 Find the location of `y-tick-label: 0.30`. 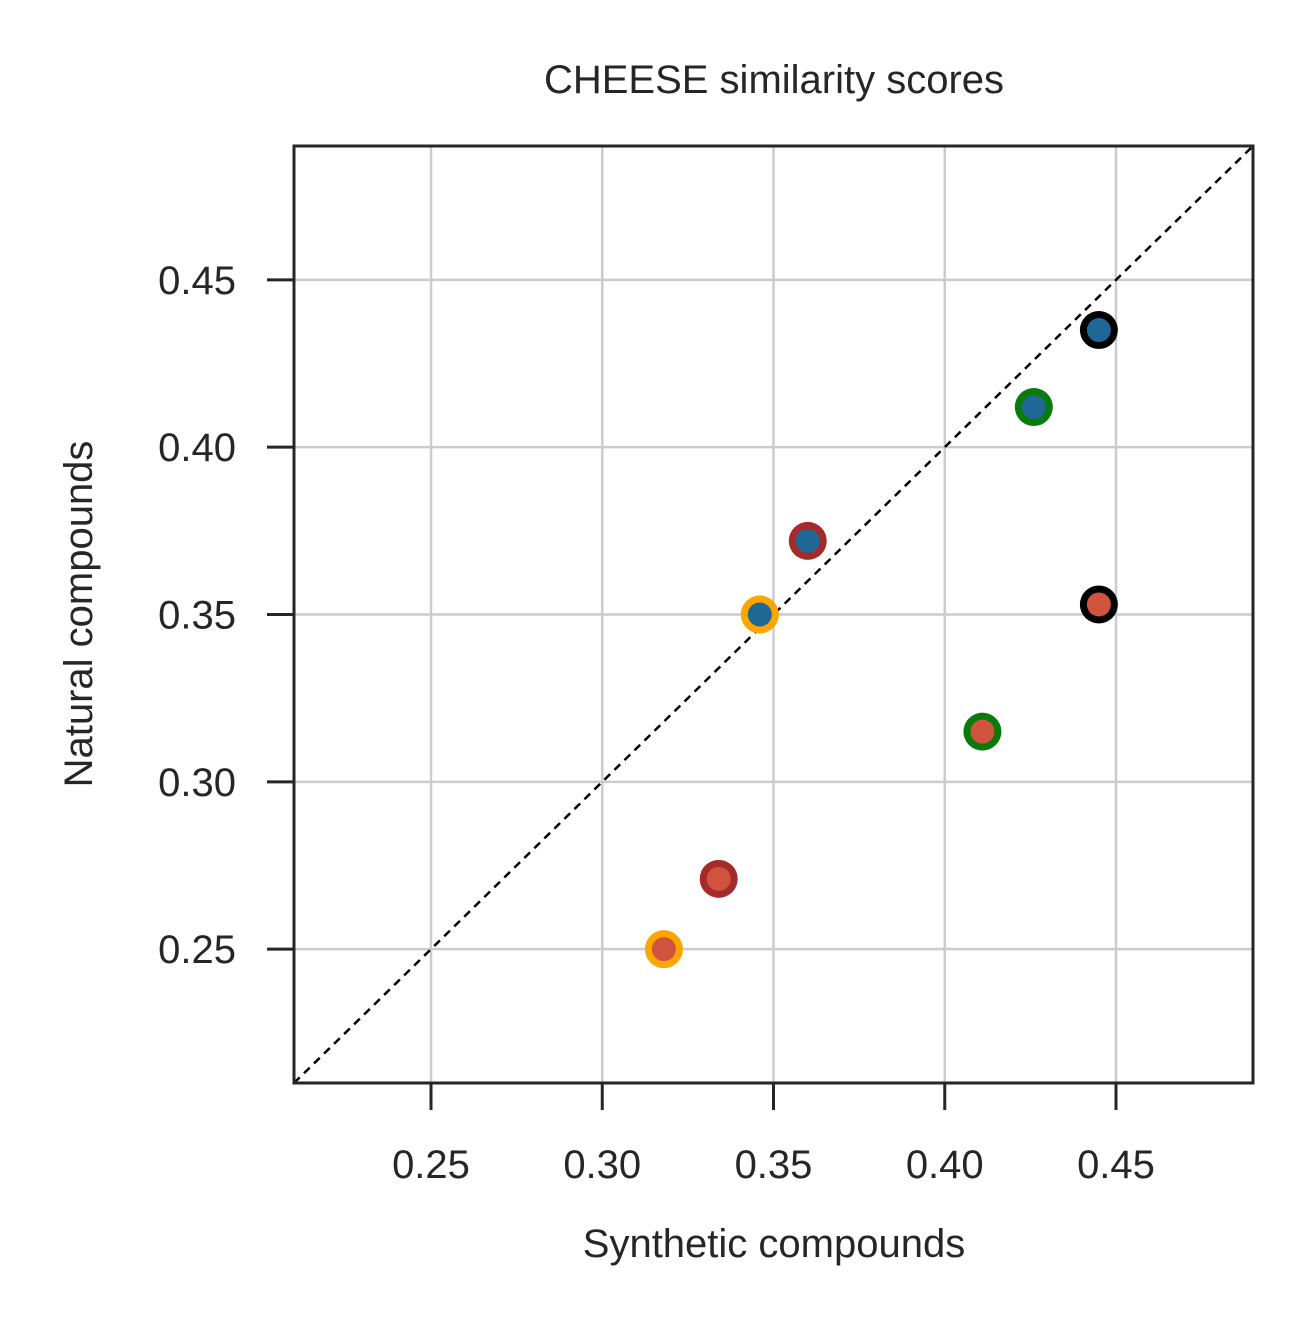

y-tick-label: 0.30 is located at coordinates (197, 783).